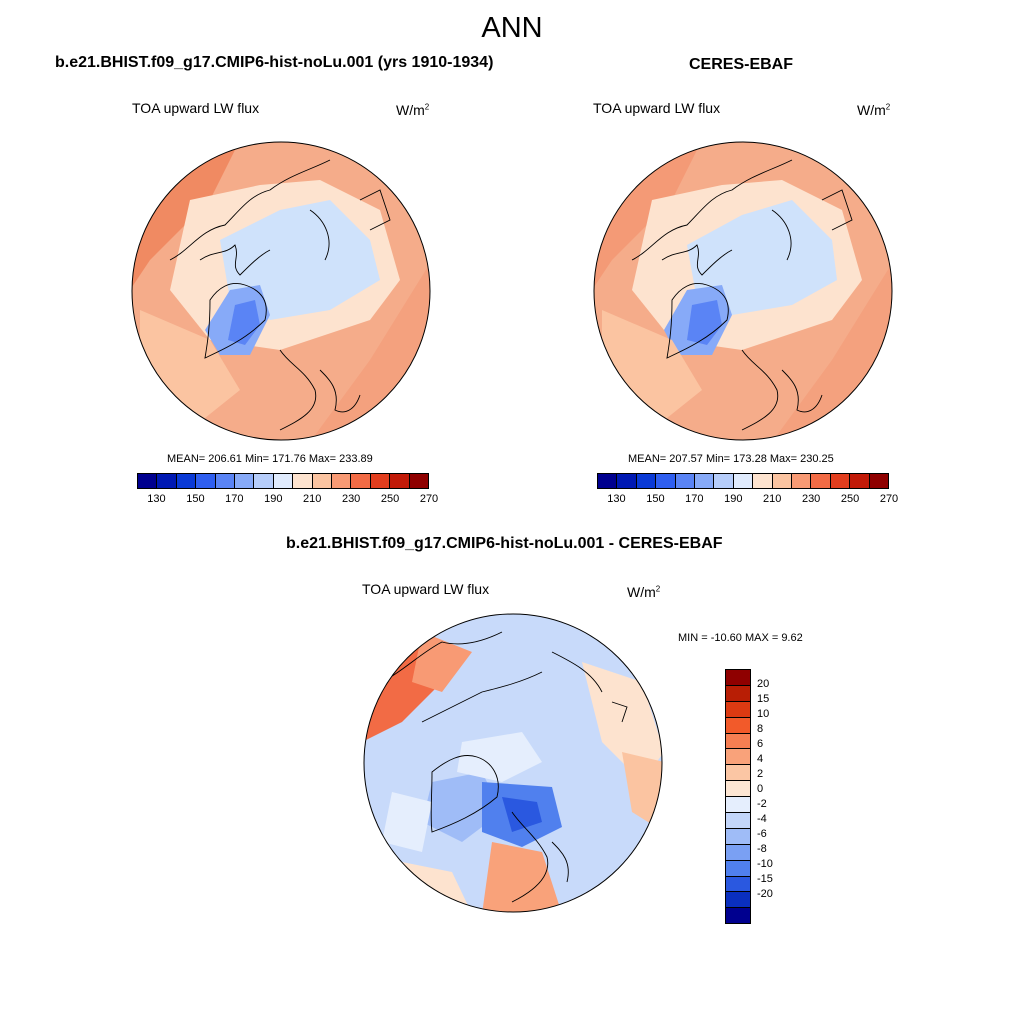  Describe the element at coordinates (772, 499) in the screenshot. I see `obs-colorbar-tick-label: 210` at that location.